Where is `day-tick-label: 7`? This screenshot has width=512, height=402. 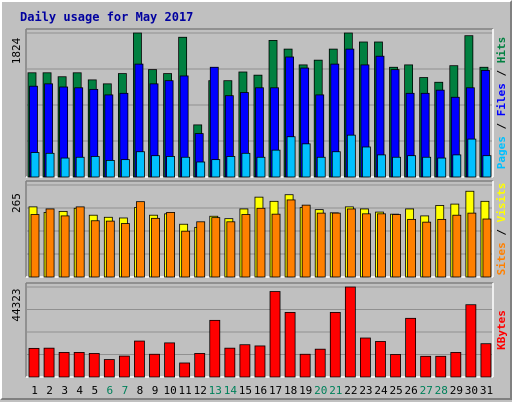 day-tick-label: 7 is located at coordinates (125, 390).